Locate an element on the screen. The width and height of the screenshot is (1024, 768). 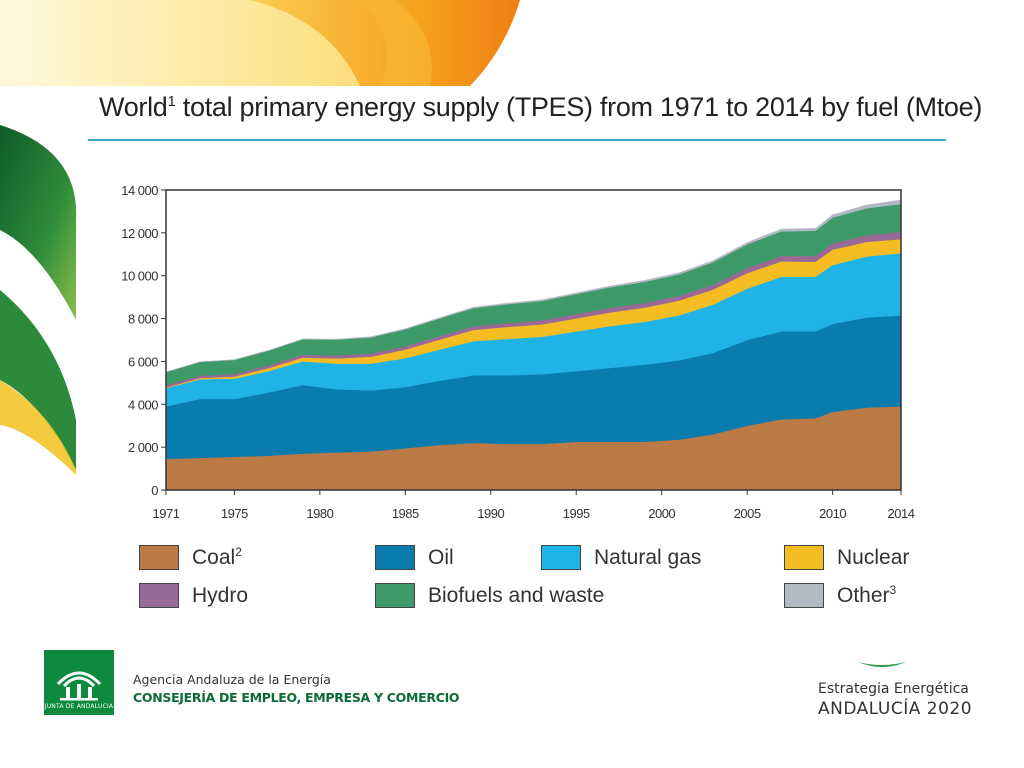
junta-de-andalucia-logo: JUNTA DE ANDALUCIA is located at coordinates (79, 682).